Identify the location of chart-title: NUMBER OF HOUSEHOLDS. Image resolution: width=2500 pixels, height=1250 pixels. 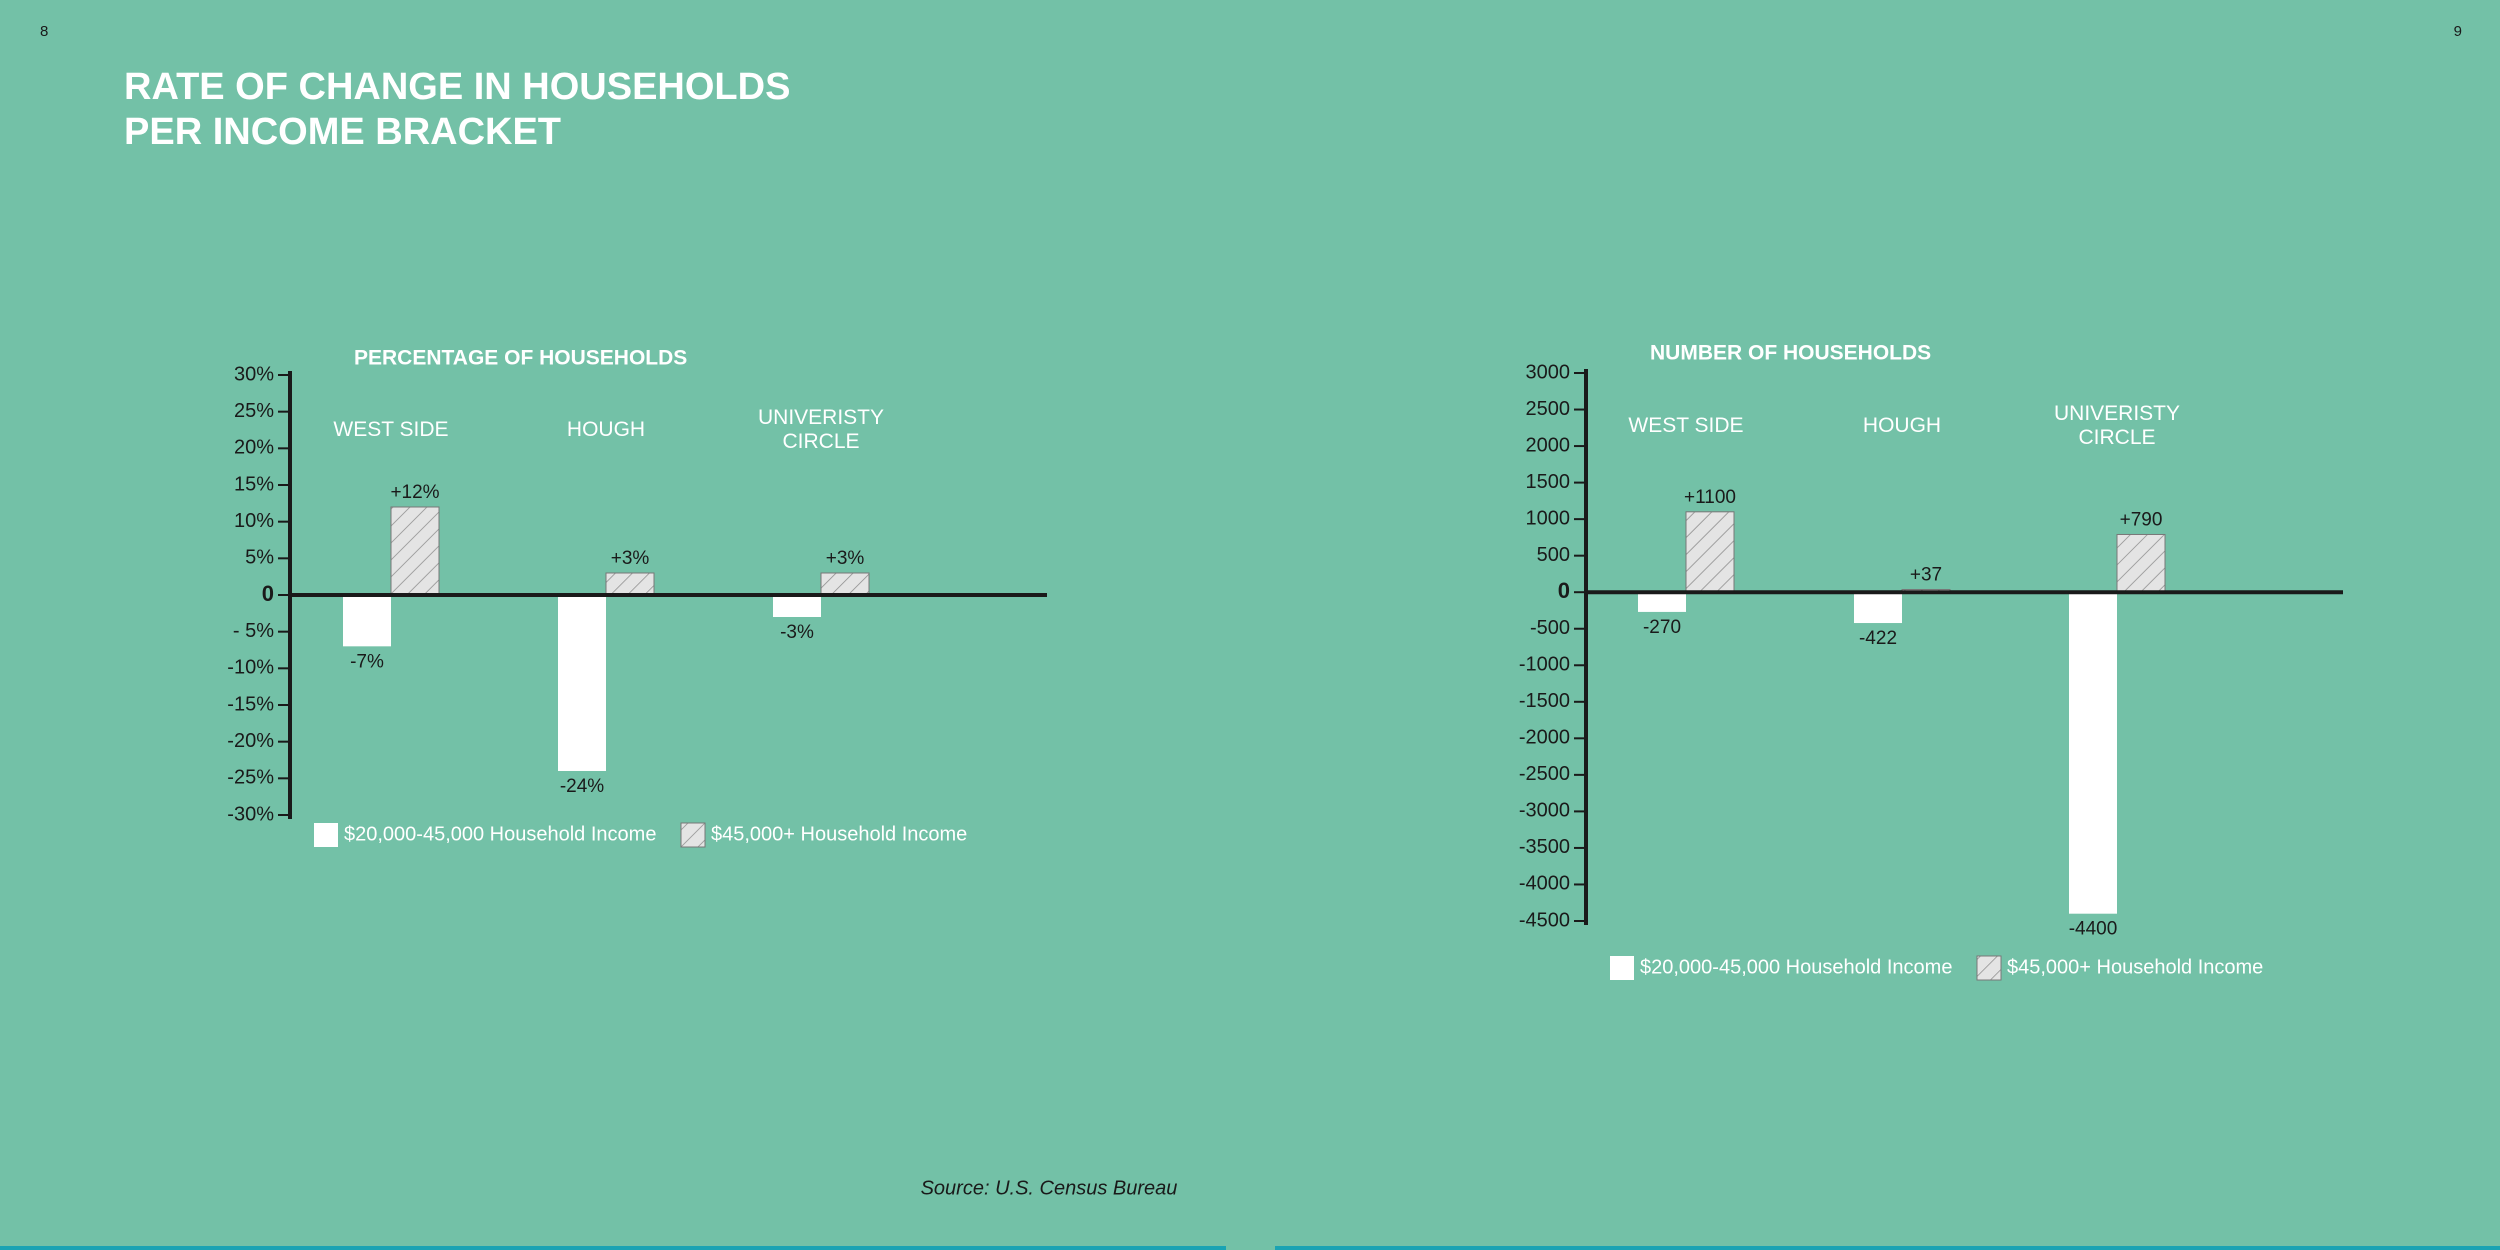
(1790, 353).